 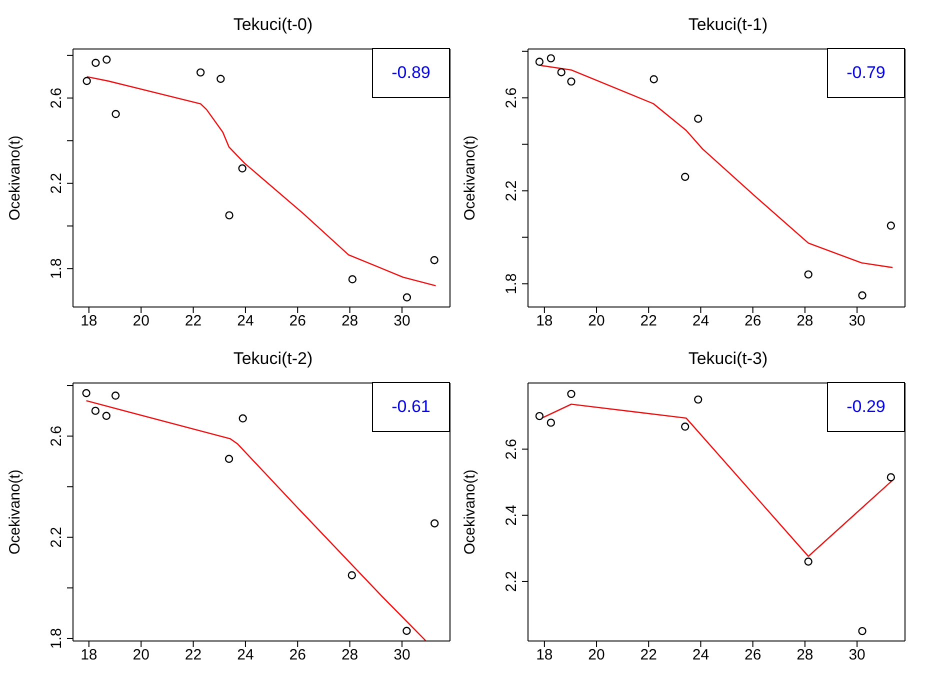 I want to click on annotation: -0.89, so click(x=411, y=73).